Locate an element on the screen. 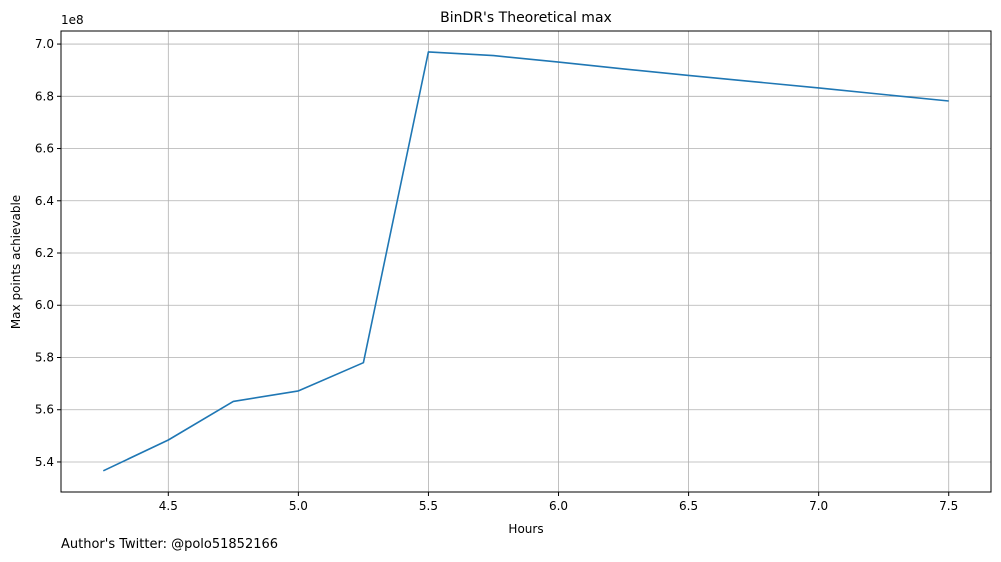  y-tick-label: 7.0 is located at coordinates (44, 44).